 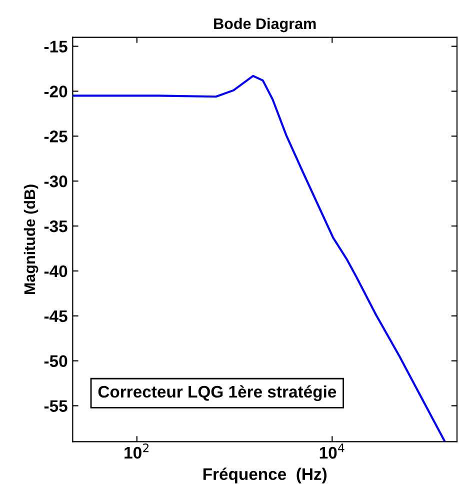 I want to click on x-tick-label: 10$^{2}$, so click(x=136, y=451).